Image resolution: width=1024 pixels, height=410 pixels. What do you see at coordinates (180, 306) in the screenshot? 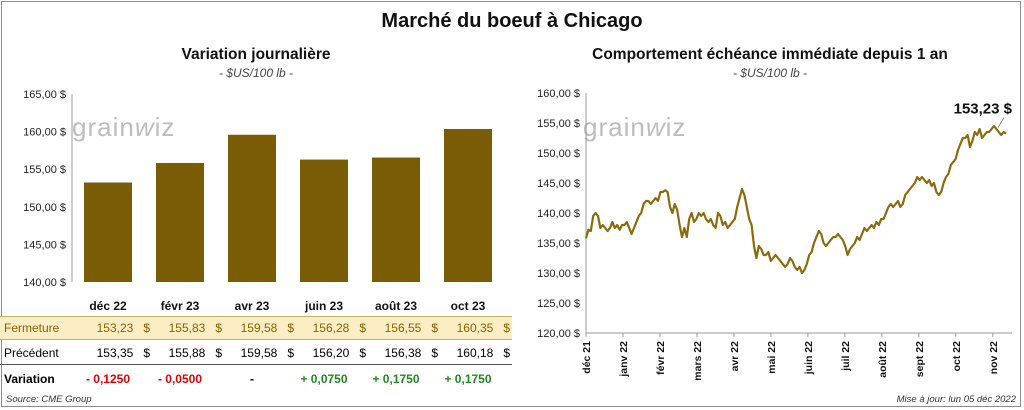
I see `bar-x-tick-label: févr 23` at bounding box center [180, 306].